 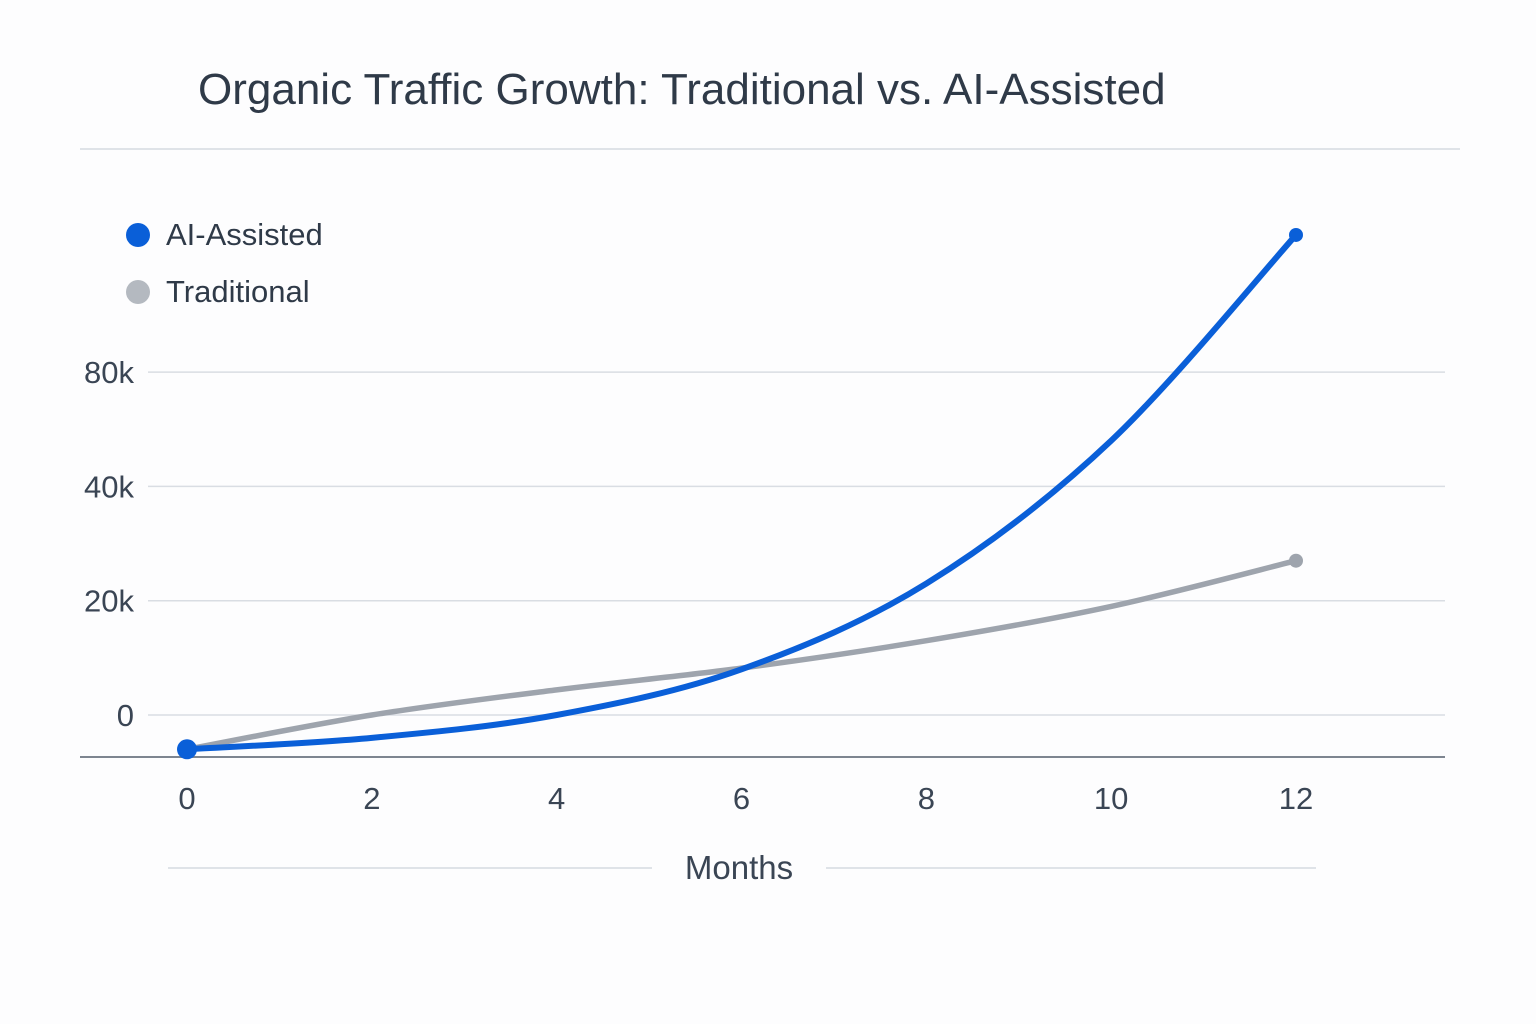 I want to click on start-point-ai-assisted, so click(x=187, y=749).